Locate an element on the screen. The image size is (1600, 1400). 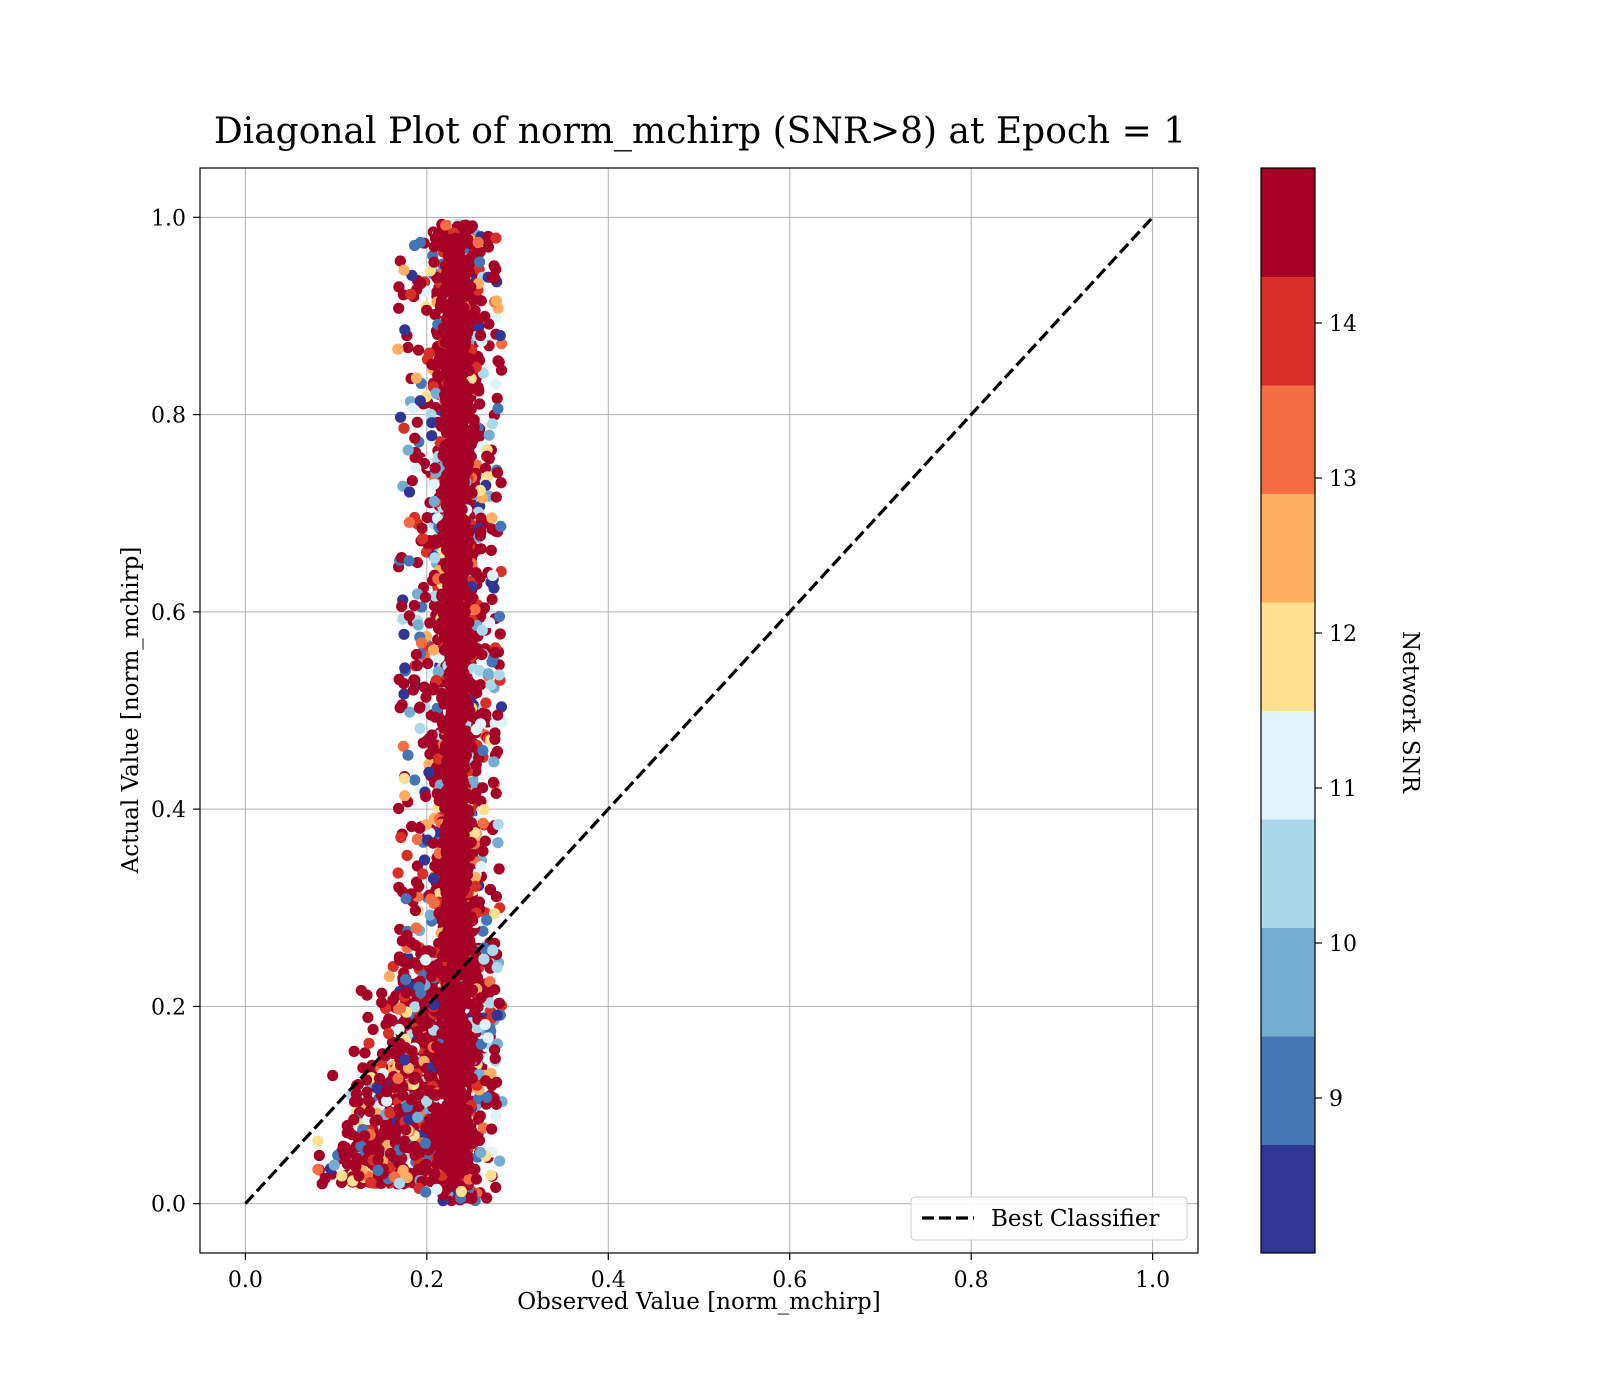
scatter-points is located at coordinates (410, 712).